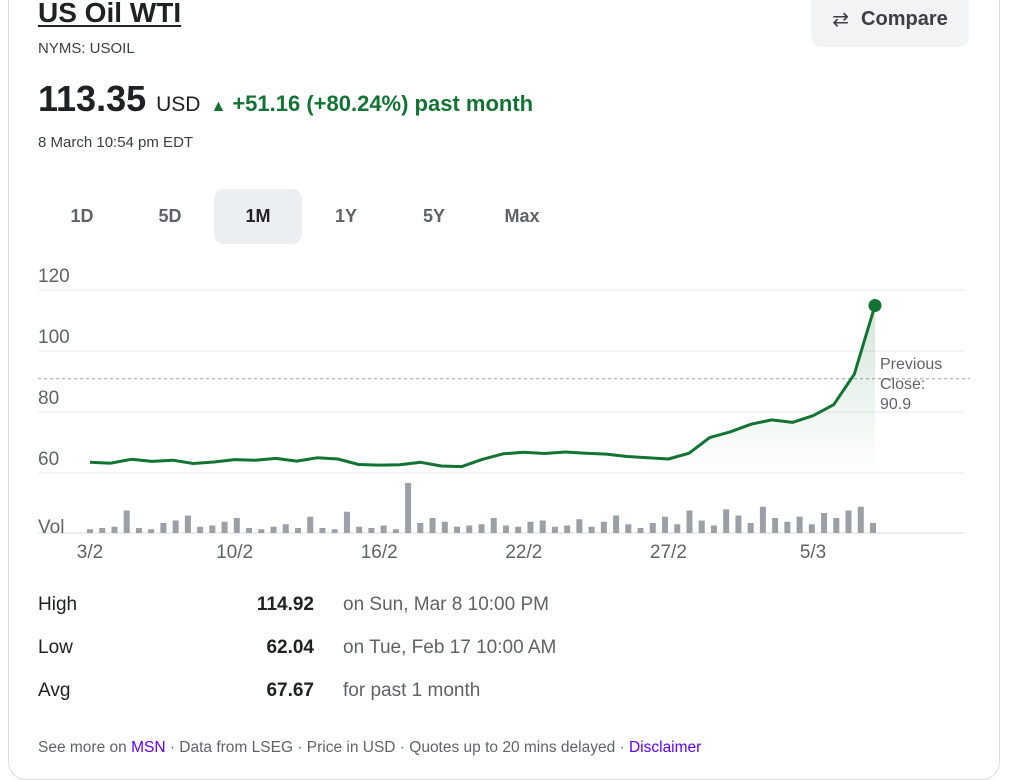  Describe the element at coordinates (178, 104) in the screenshot. I see `currency: USD` at that location.